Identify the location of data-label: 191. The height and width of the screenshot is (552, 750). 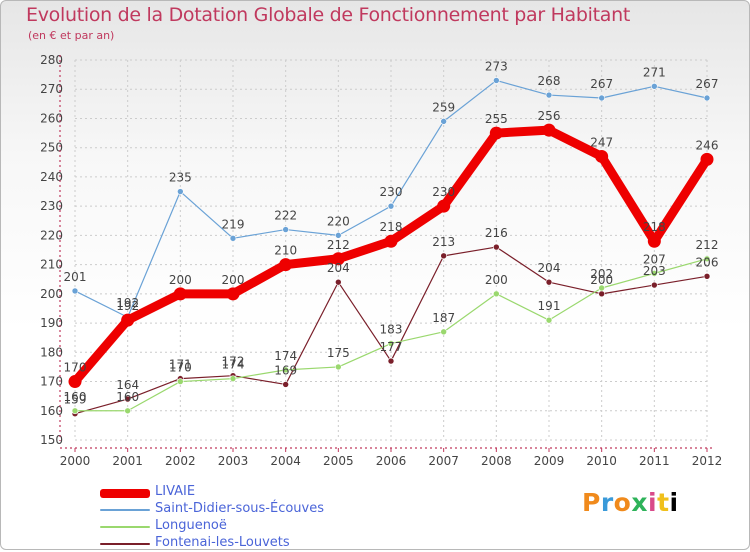
(549, 306).